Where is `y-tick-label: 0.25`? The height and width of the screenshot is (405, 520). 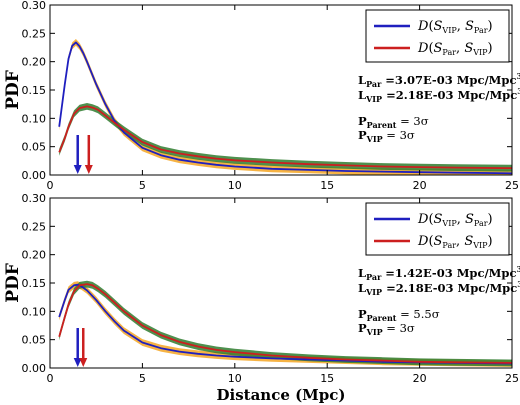
y-tick-label: 0.25 is located at coordinates (34, 226).